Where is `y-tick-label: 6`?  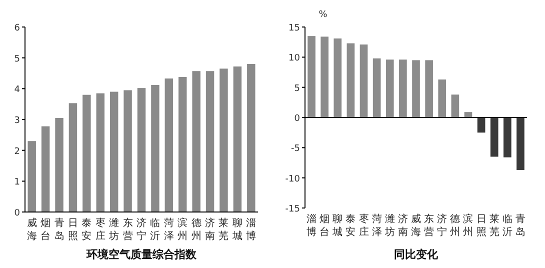 y-tick-label: 6 is located at coordinates (17, 29).